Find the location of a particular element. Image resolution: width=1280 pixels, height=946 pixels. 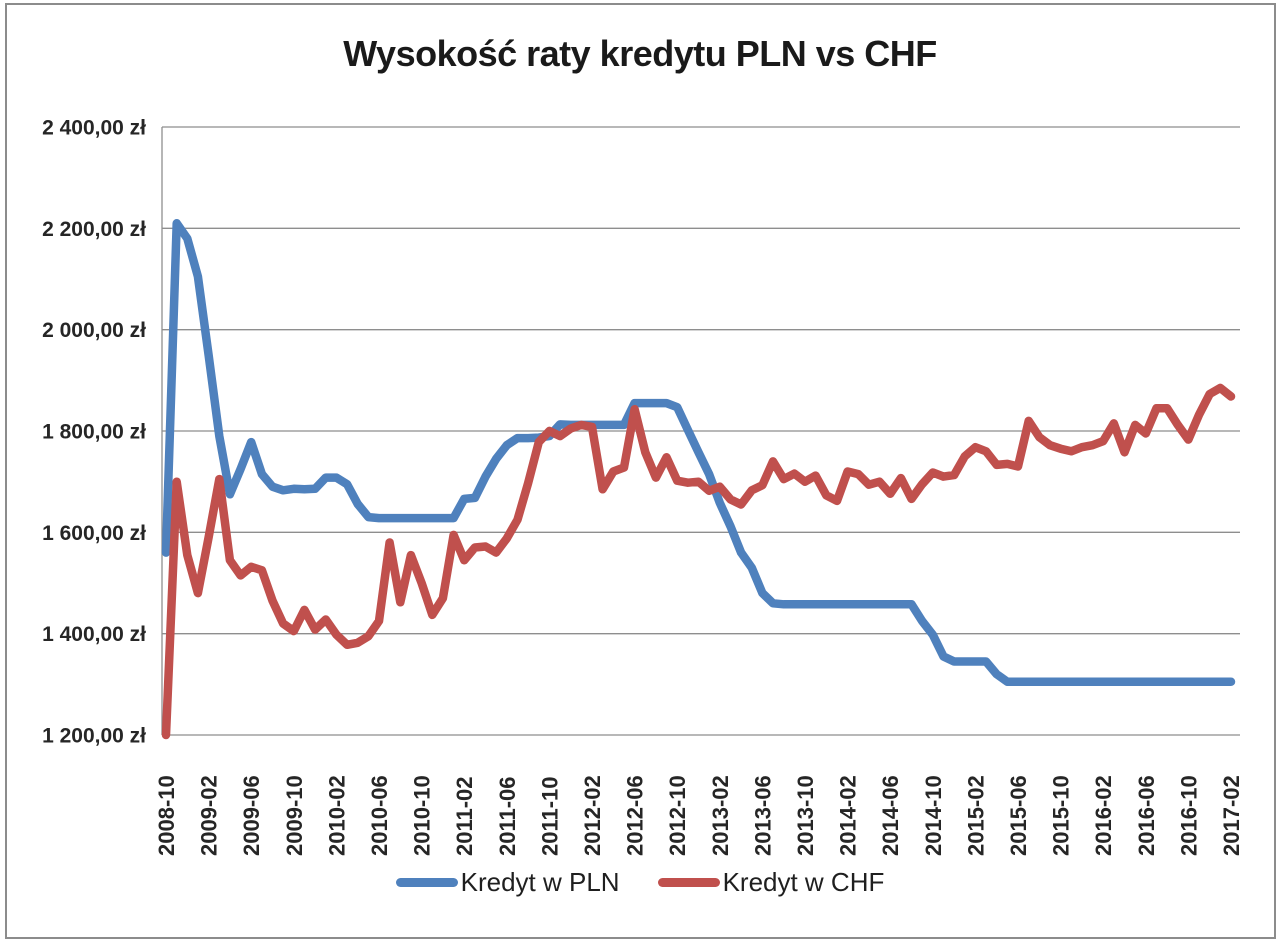

legend: Kredyt w PLN Kredyt w CHF is located at coordinates (640, 882).